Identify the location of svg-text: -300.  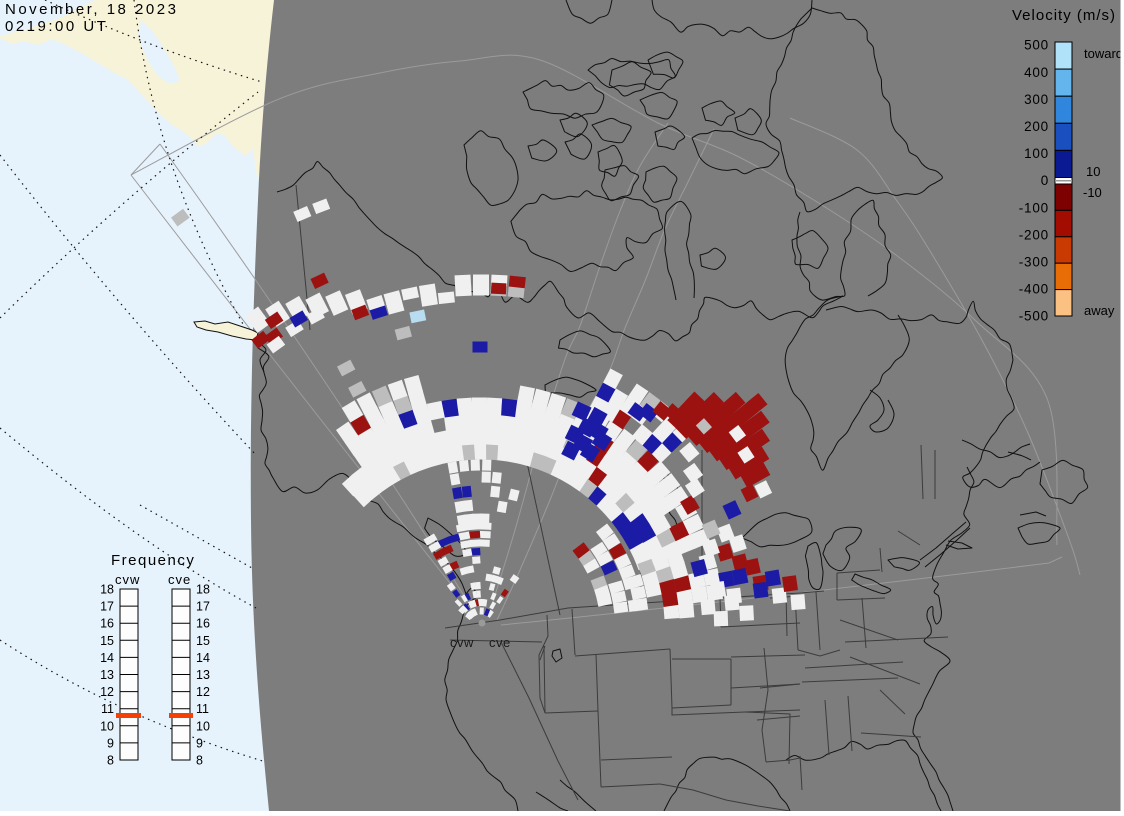
(1034, 262).